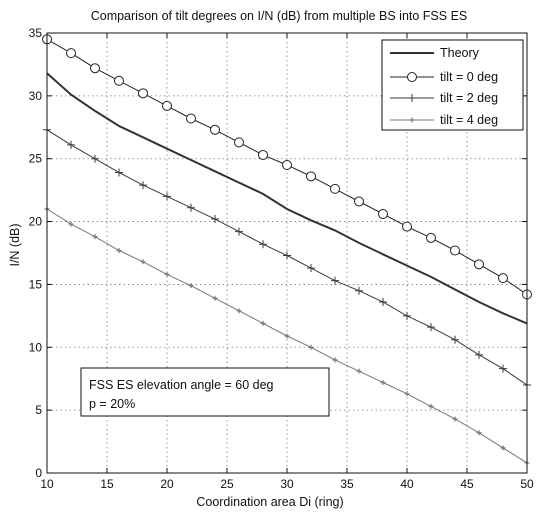 The height and width of the screenshot is (512, 550). Describe the element at coordinates (347, 484) in the screenshot. I see `x-tick-label: 35` at that location.